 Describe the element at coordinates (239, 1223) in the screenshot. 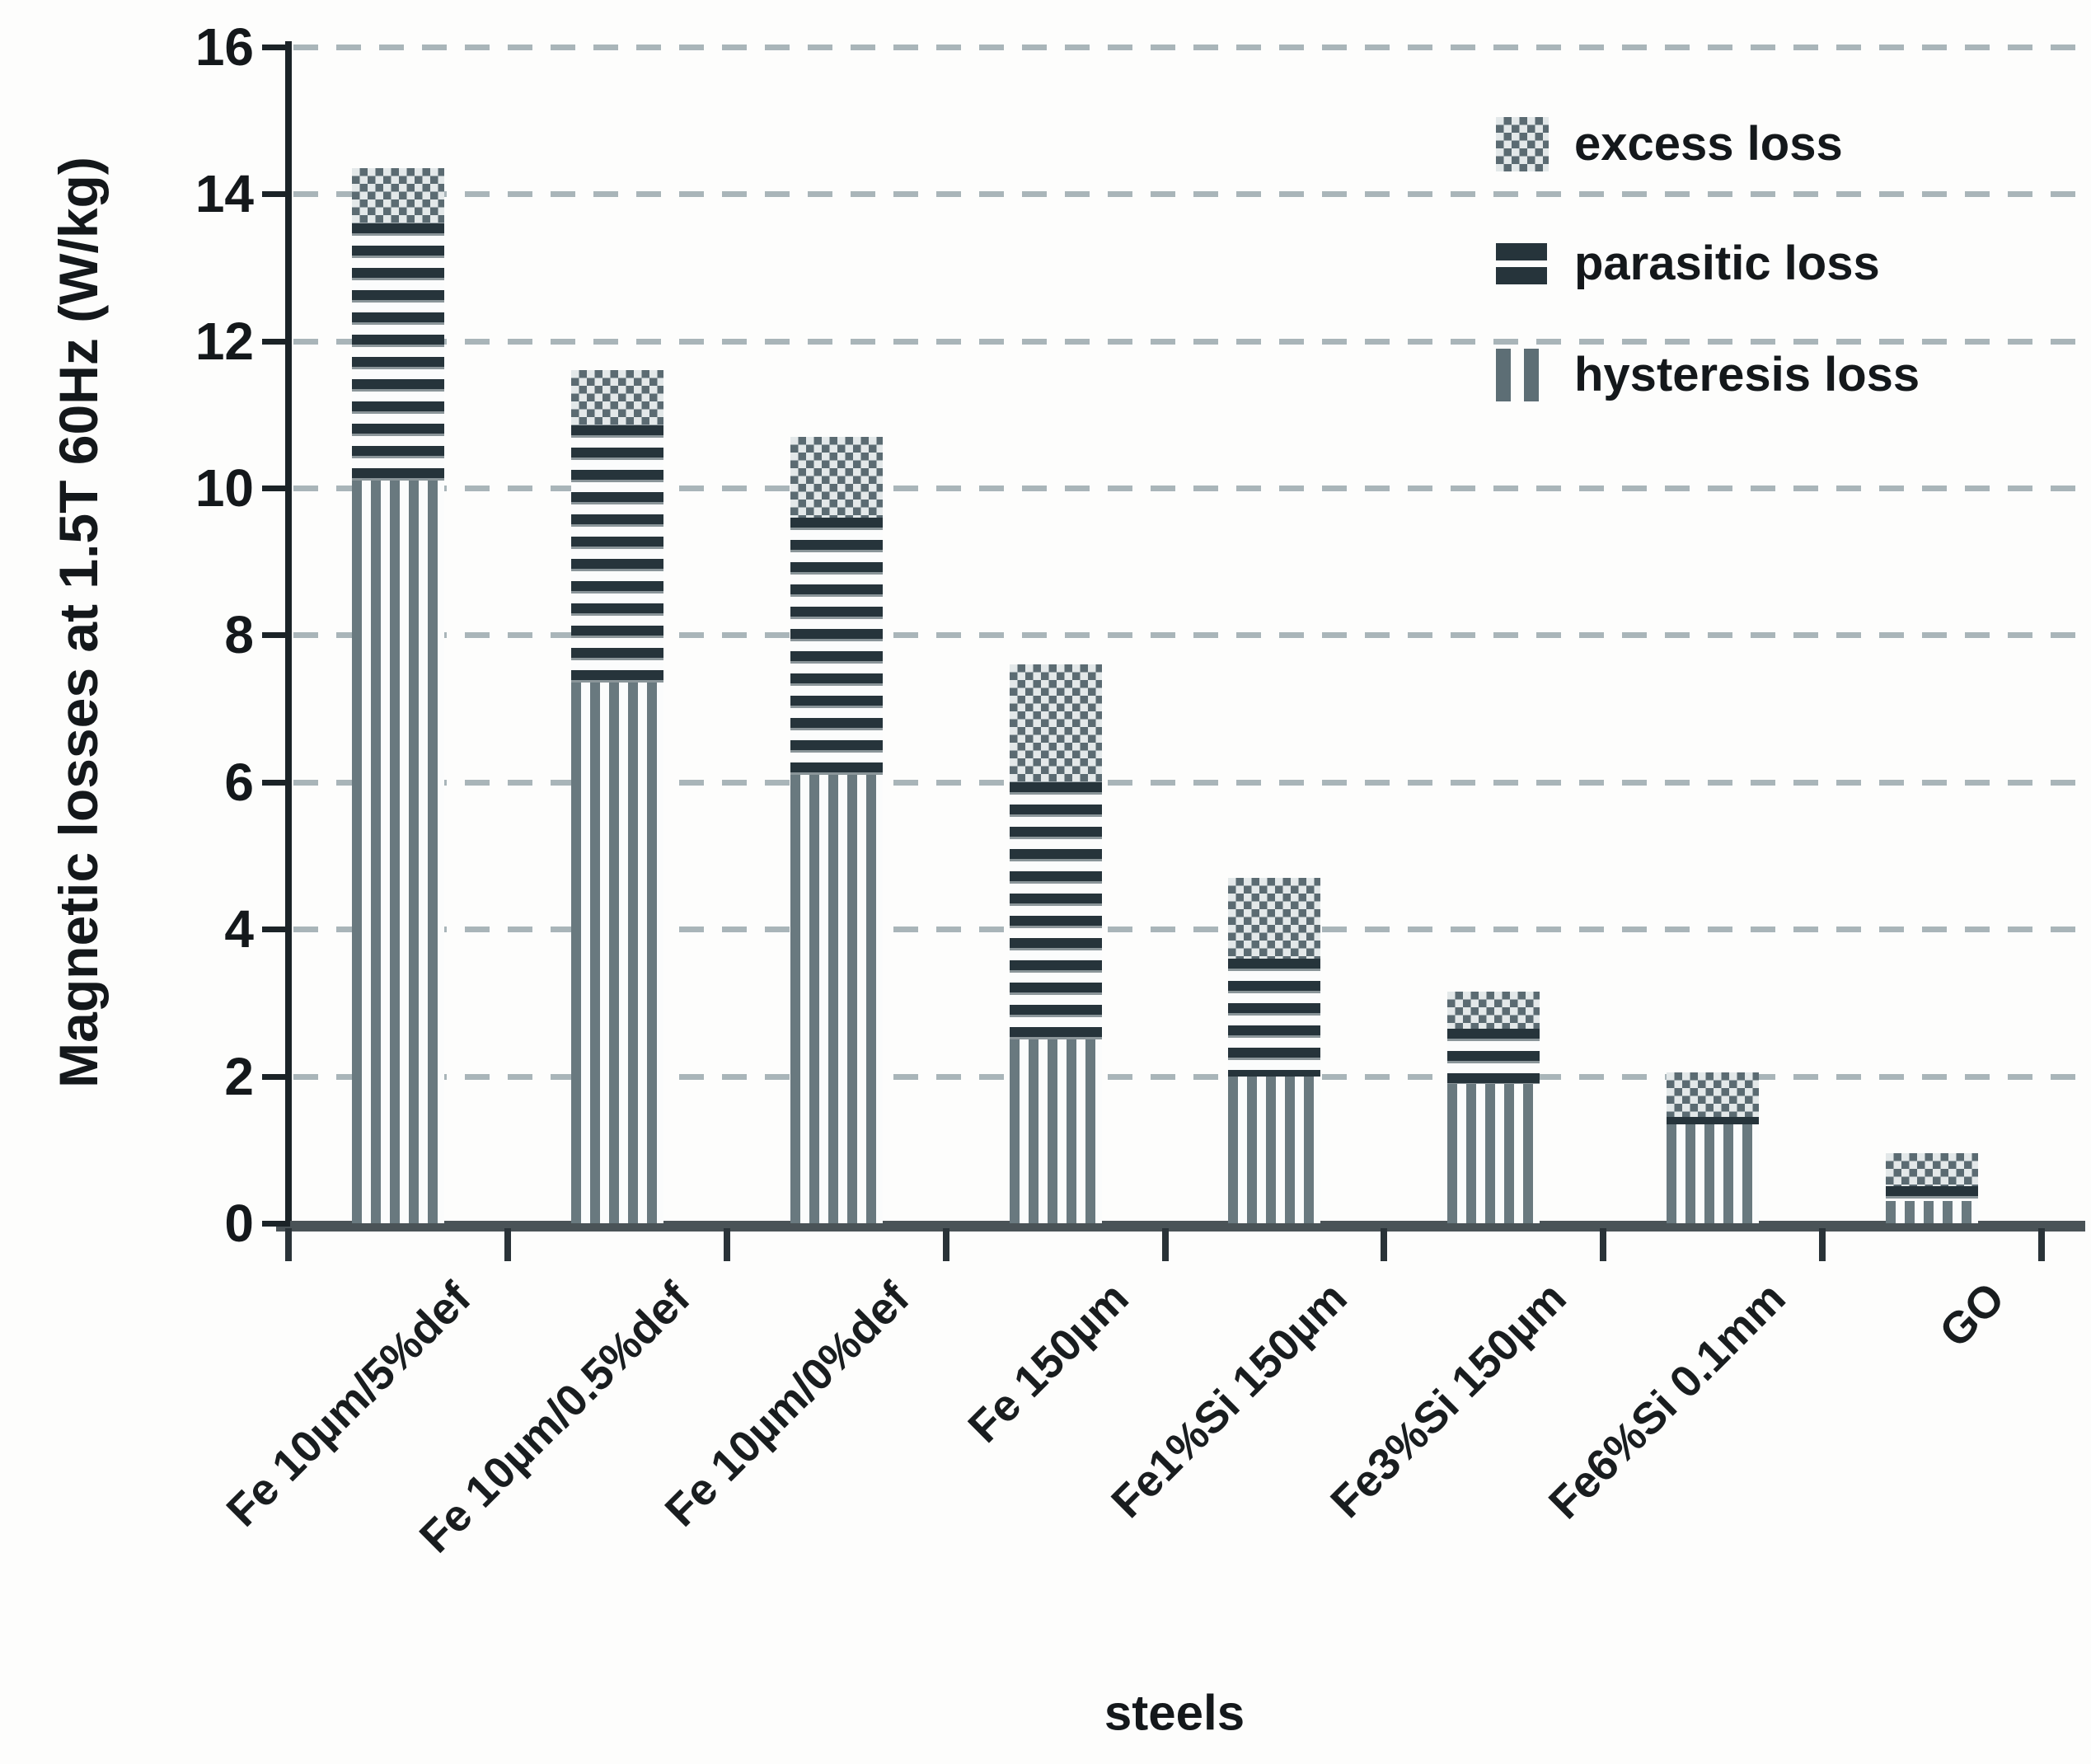

I see `y-tick-label: 0` at that location.